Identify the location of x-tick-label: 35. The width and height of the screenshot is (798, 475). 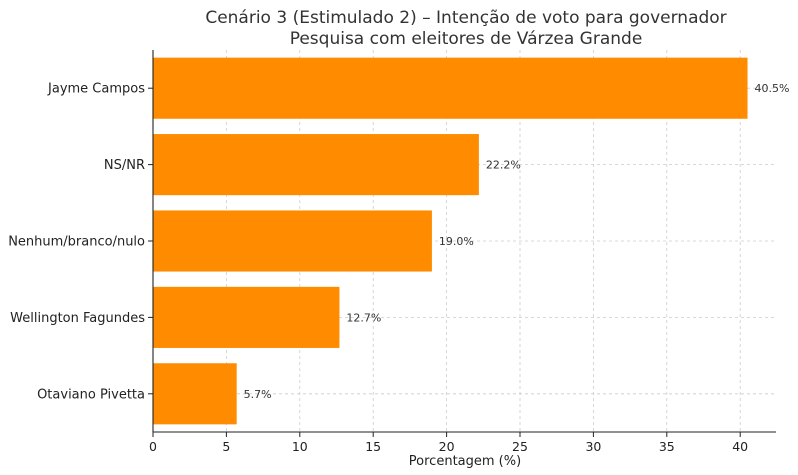
(667, 446).